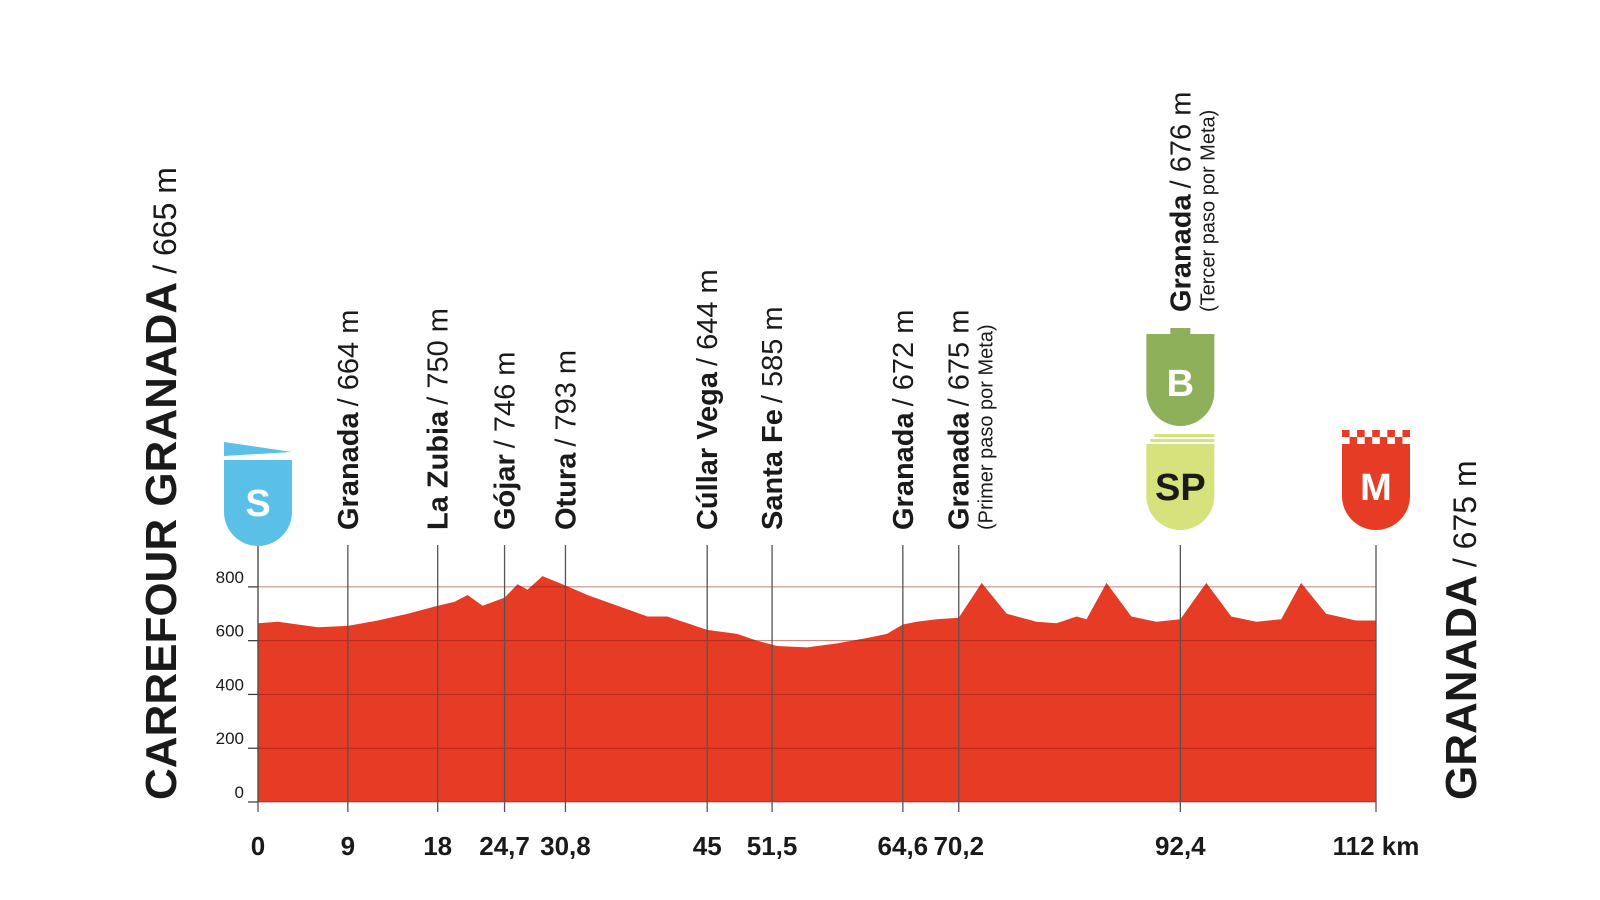  I want to click on y-tick-label: 400, so click(230, 684).